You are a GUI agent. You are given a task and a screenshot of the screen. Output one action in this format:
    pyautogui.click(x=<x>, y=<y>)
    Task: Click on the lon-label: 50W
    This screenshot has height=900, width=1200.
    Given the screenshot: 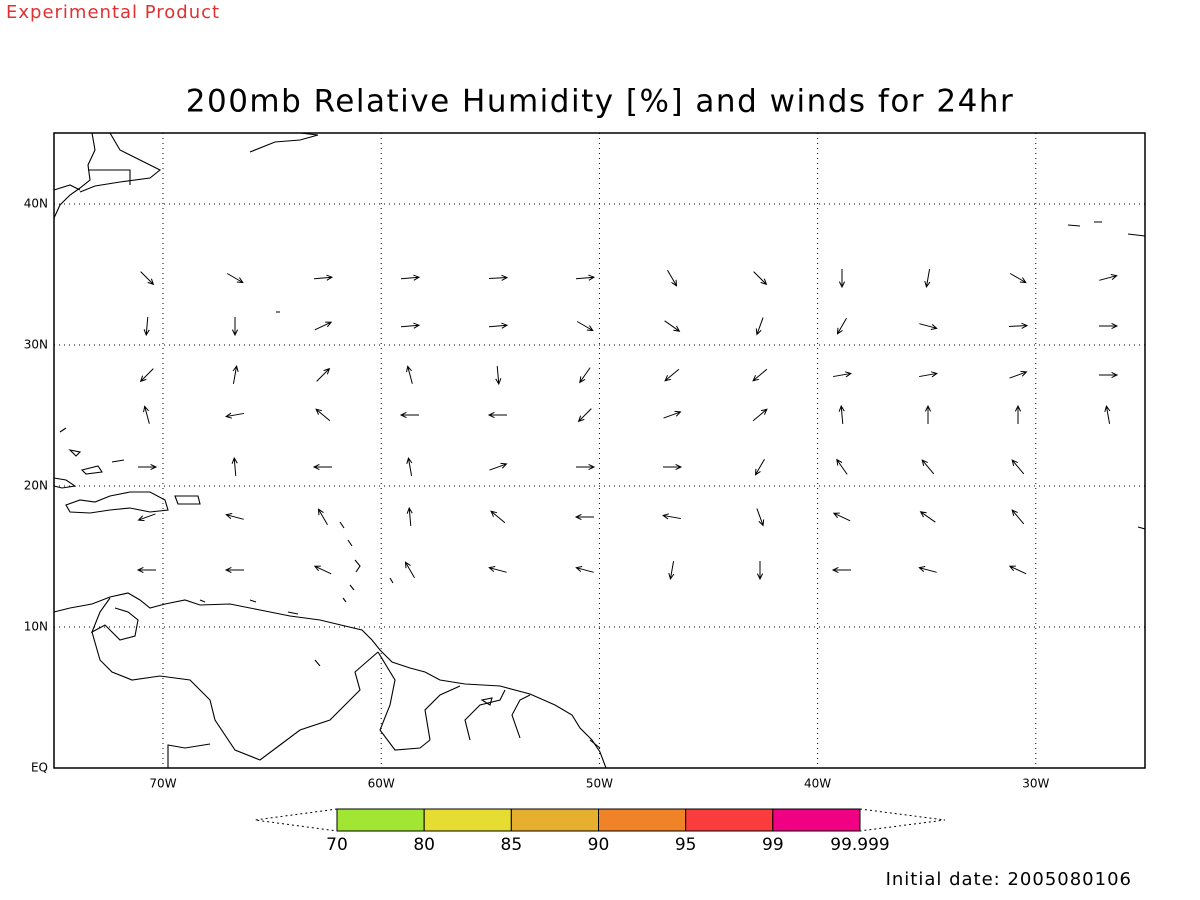 What is the action you would take?
    pyautogui.click(x=599, y=784)
    